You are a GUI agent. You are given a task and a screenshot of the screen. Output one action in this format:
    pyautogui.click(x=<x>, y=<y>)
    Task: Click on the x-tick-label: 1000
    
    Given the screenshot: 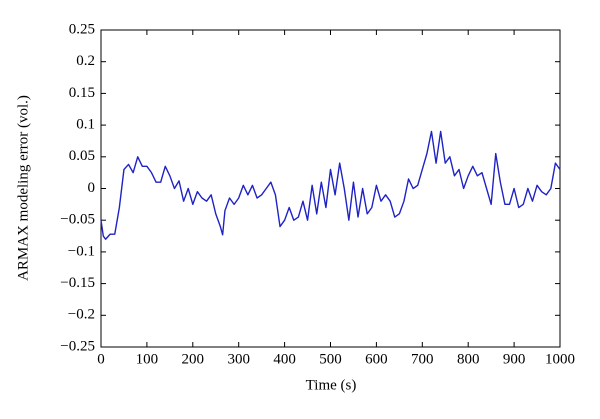 What is the action you would take?
    pyautogui.click(x=560, y=359)
    